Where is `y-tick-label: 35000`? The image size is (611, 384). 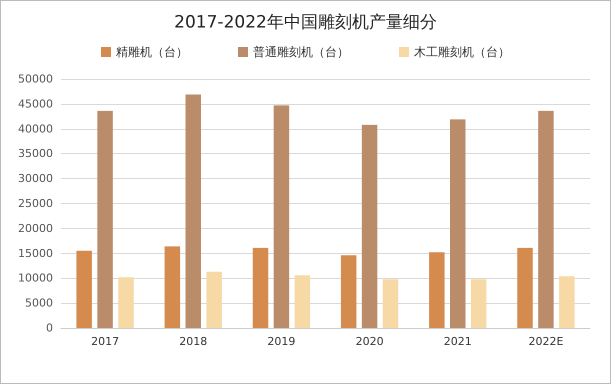 y-tick-label: 35000 is located at coordinates (35, 153).